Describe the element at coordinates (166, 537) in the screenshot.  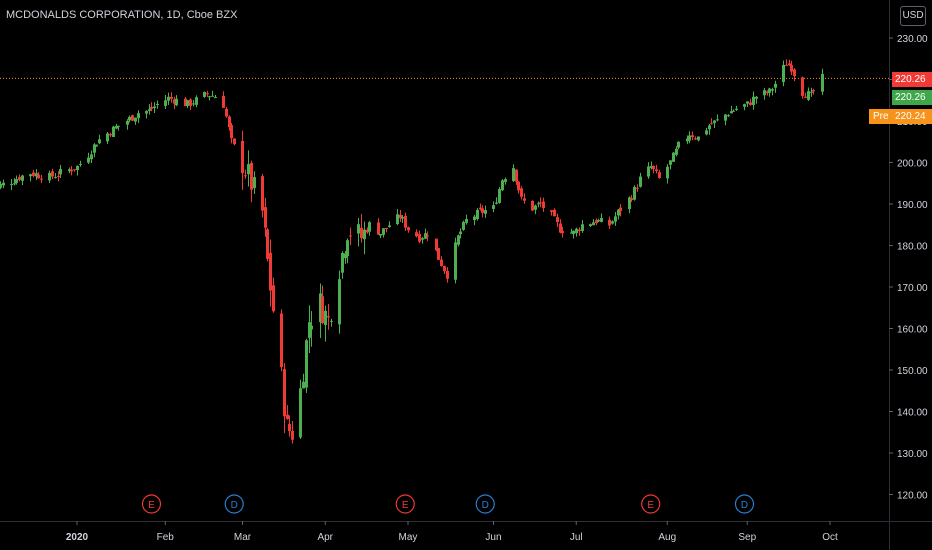
I see `x-tick-label: Feb` at that location.